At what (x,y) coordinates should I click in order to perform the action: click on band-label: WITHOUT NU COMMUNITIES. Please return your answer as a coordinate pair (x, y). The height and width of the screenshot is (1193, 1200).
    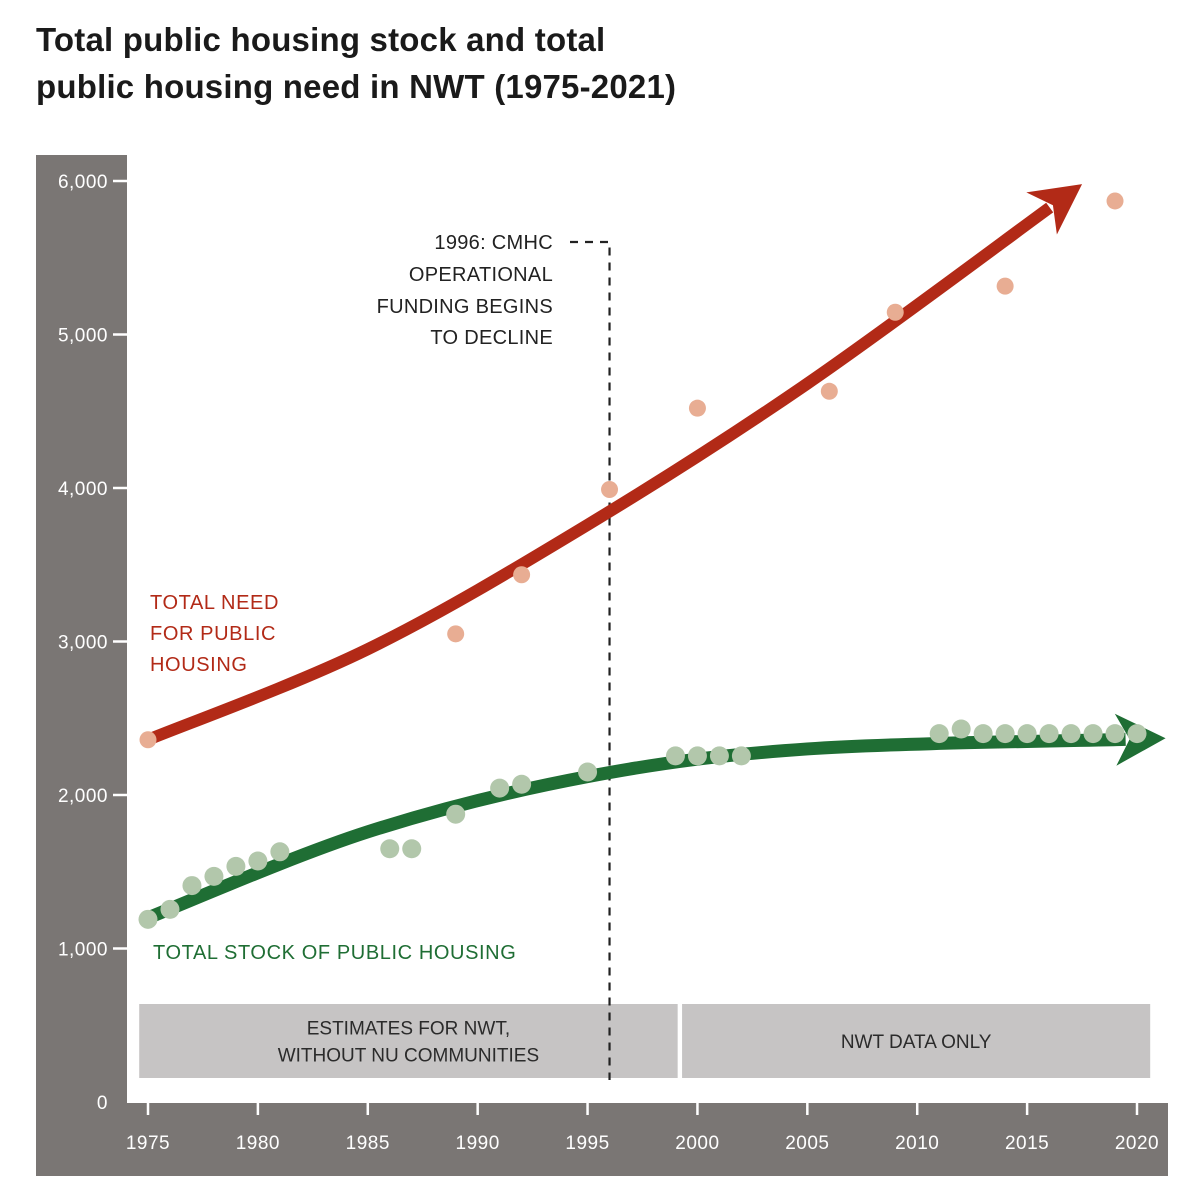
    Looking at the image, I should click on (408, 1056).